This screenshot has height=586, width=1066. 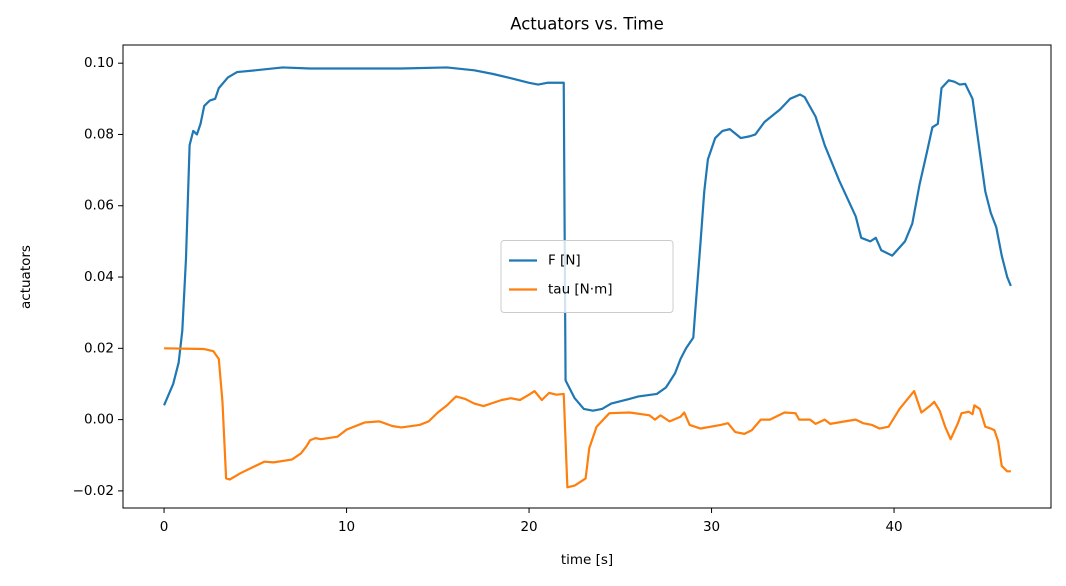 What do you see at coordinates (711, 527) in the screenshot?
I see `x-tick-label: 30` at bounding box center [711, 527].